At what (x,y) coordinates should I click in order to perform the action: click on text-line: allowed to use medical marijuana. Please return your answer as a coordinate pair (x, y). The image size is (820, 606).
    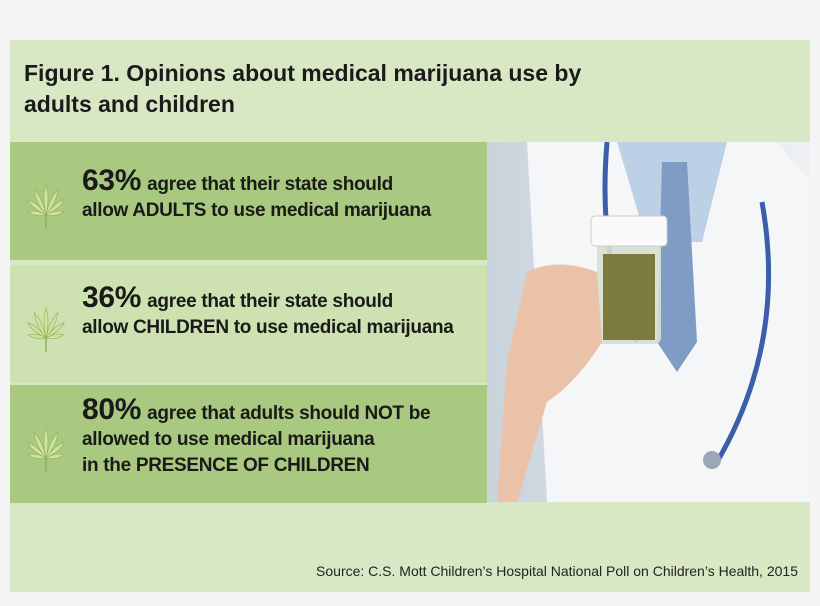
    Looking at the image, I should click on (256, 440).